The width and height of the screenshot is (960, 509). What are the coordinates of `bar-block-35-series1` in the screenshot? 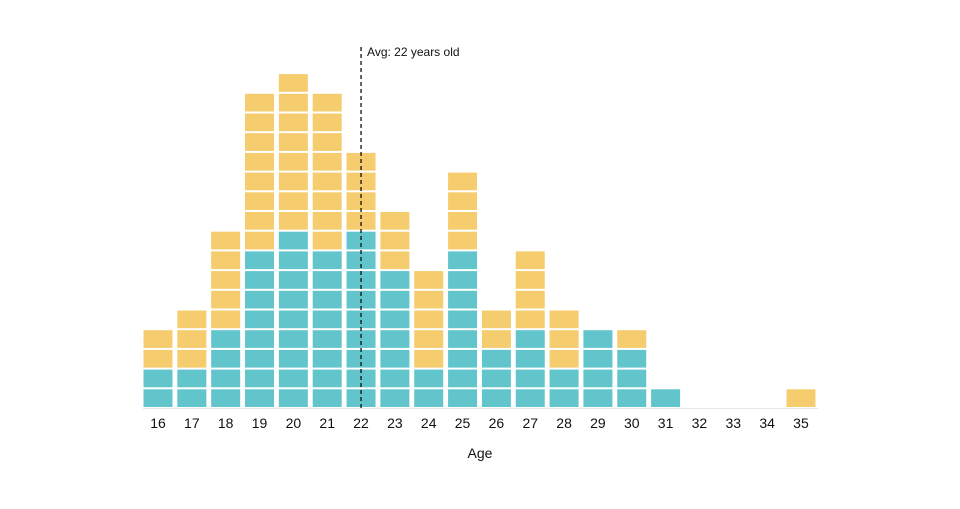 It's located at (801, 398).